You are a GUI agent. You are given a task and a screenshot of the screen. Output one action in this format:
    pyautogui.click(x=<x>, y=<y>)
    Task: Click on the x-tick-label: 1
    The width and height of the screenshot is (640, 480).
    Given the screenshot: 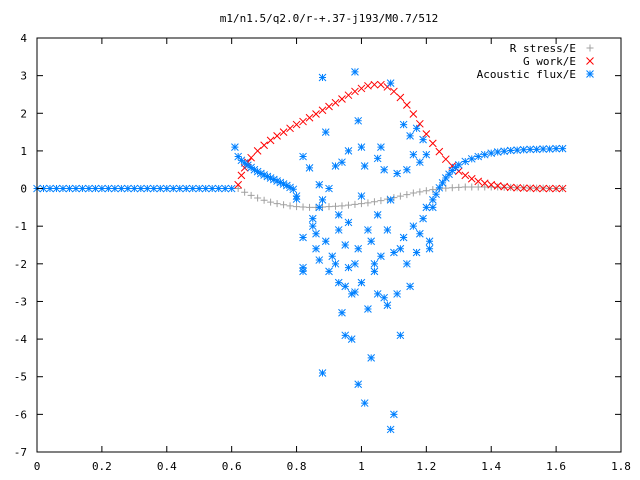 What is the action you would take?
    pyautogui.click(x=361, y=466)
    